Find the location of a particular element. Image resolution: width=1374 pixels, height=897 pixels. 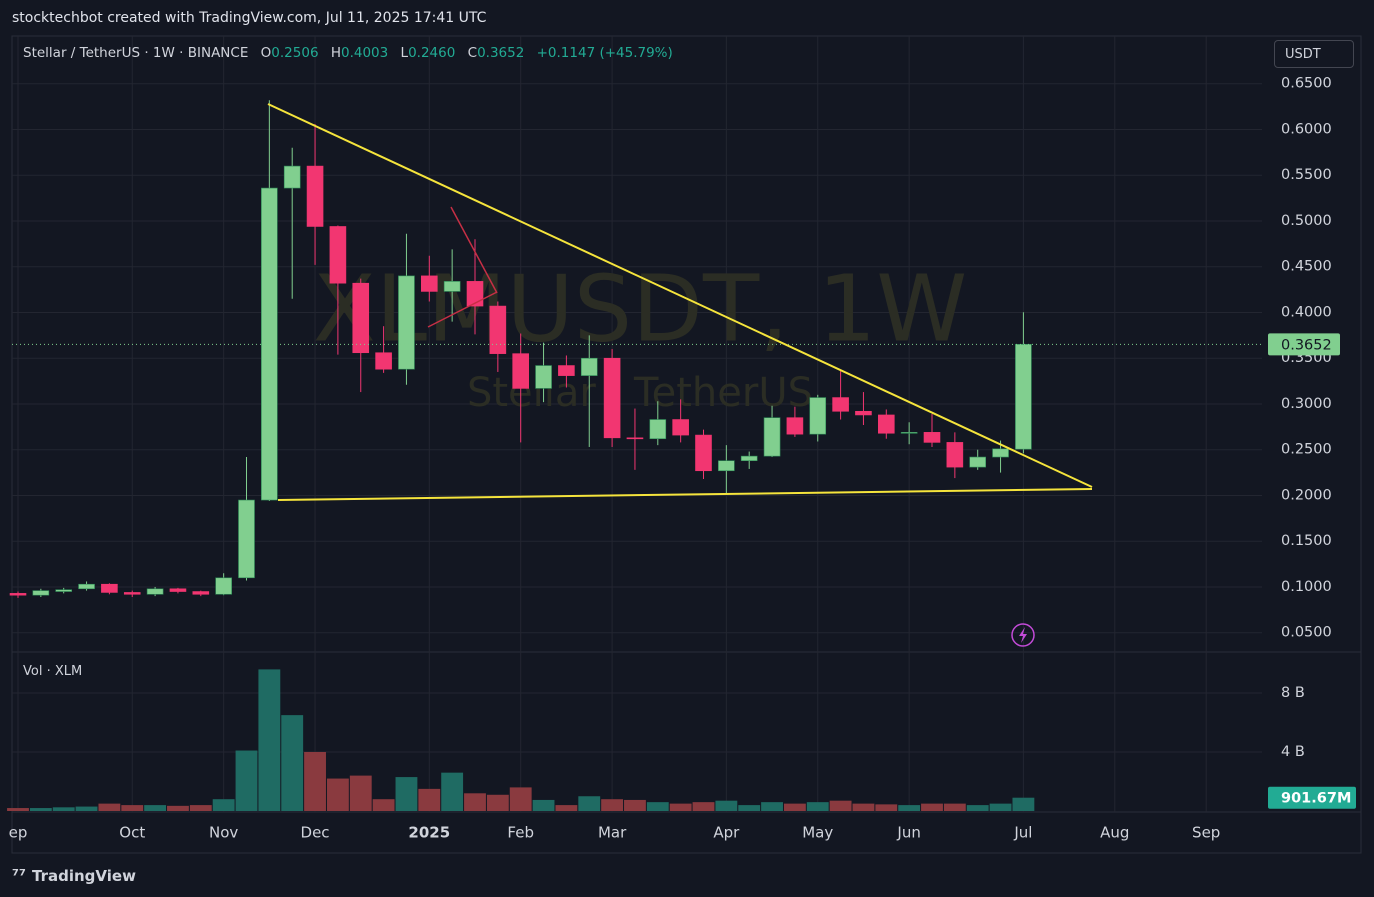

y-tick-label: 0.1500 is located at coordinates (1306, 541).